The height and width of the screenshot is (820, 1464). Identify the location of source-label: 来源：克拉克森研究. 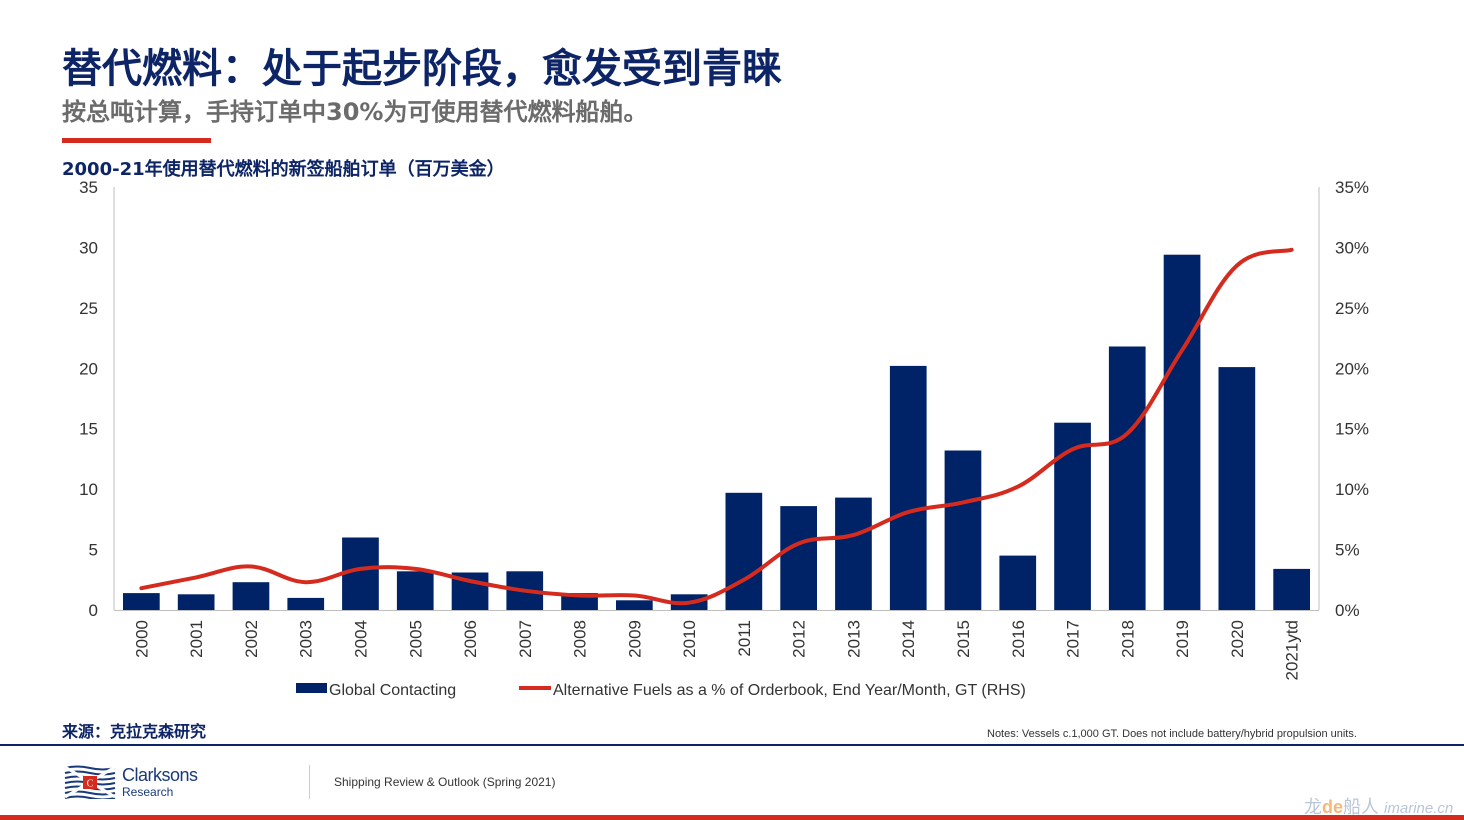
(134, 731).